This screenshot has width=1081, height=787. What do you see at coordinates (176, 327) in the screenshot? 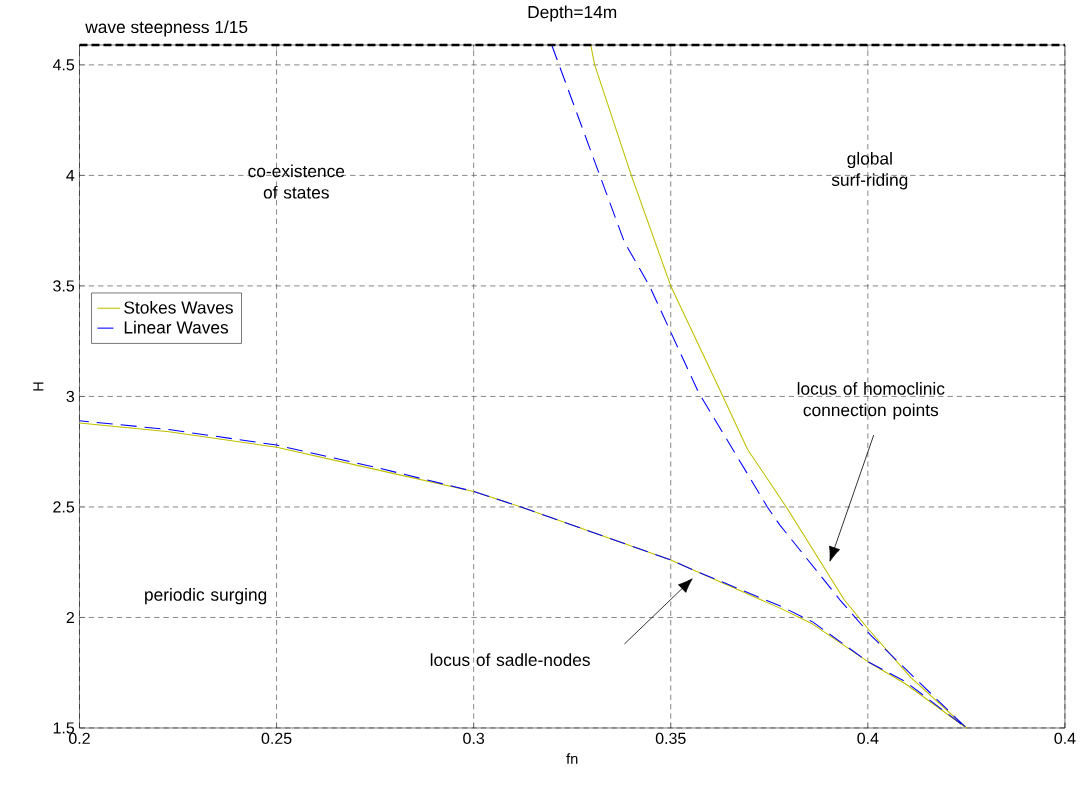
I see `legend-label: Linear Waves` at bounding box center [176, 327].